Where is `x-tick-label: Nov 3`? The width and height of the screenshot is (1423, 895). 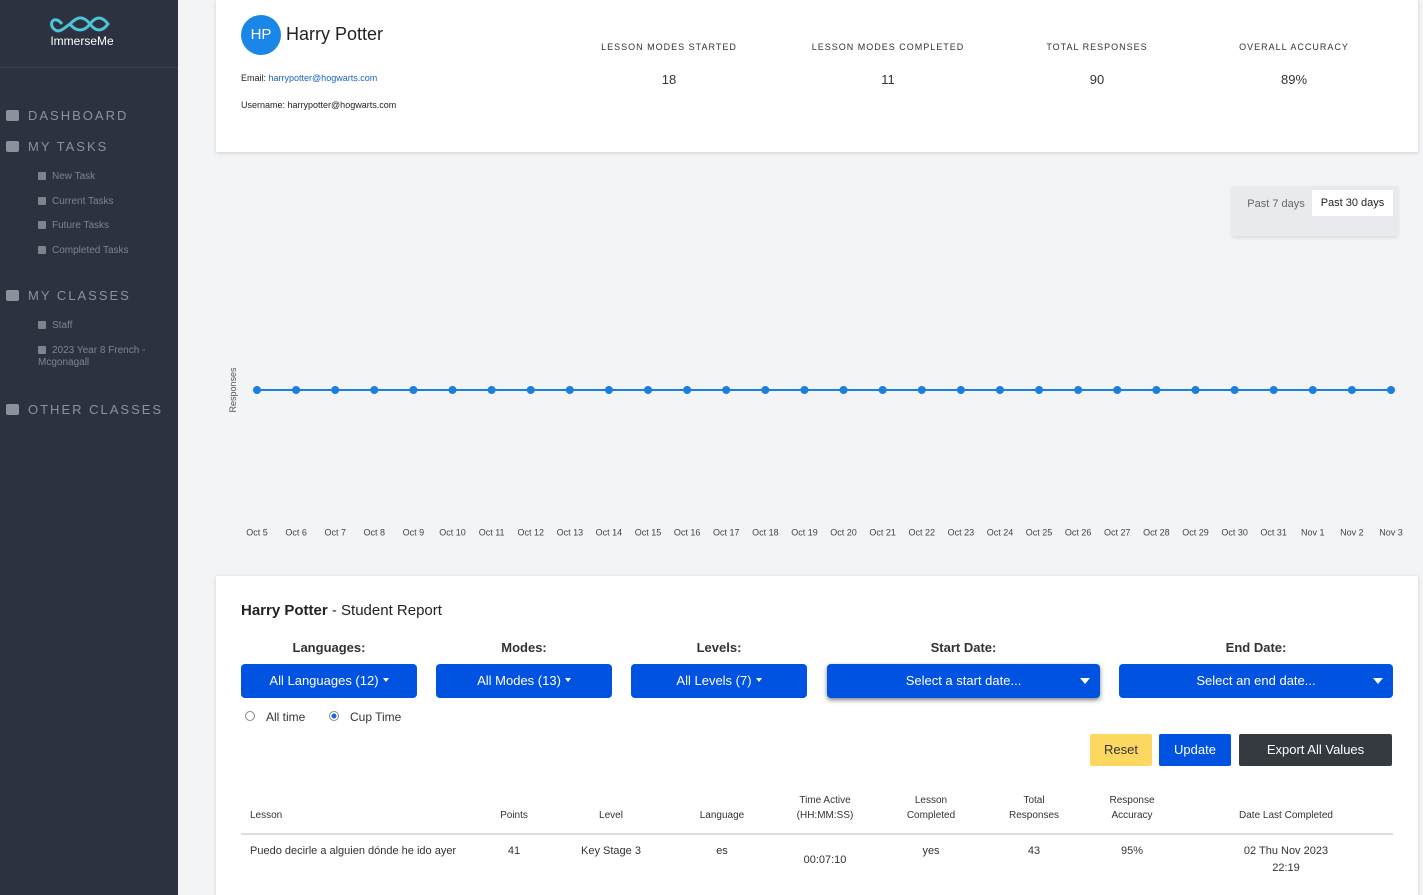
x-tick-label: Nov 3 is located at coordinates (1391, 532).